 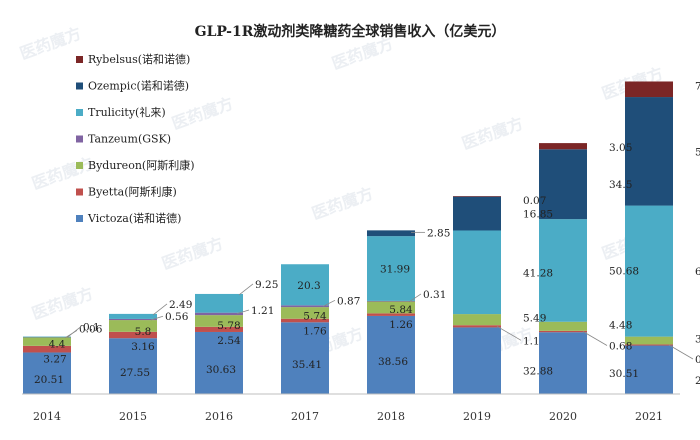 I want to click on data-label: 30.51, so click(x=624, y=374).